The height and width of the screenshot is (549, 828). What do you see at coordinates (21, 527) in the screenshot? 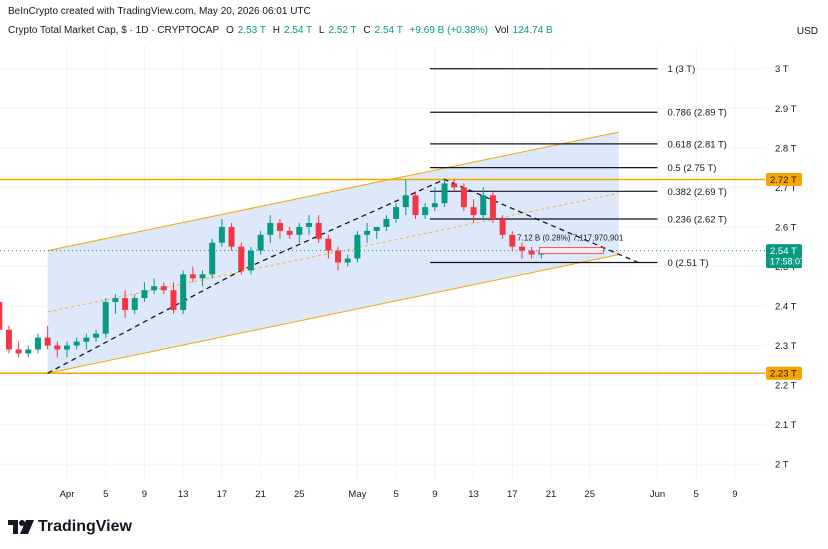
I see `tradingview-icon` at bounding box center [21, 527].